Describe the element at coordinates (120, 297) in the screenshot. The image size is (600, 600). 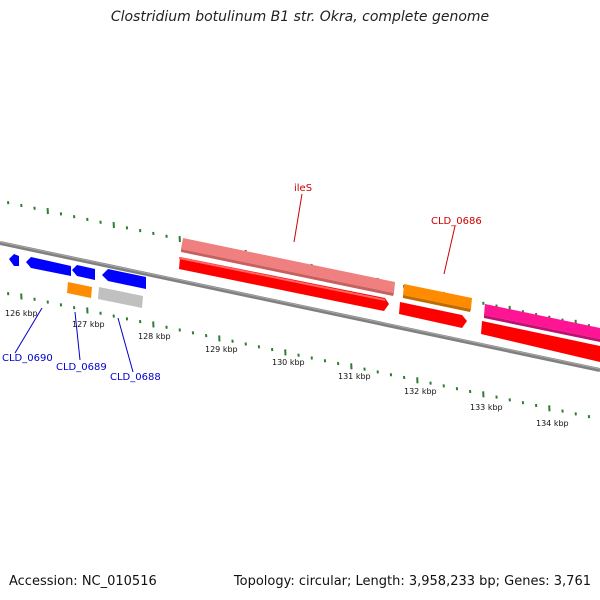
I see `gene-CLD_0688-gray` at that location.